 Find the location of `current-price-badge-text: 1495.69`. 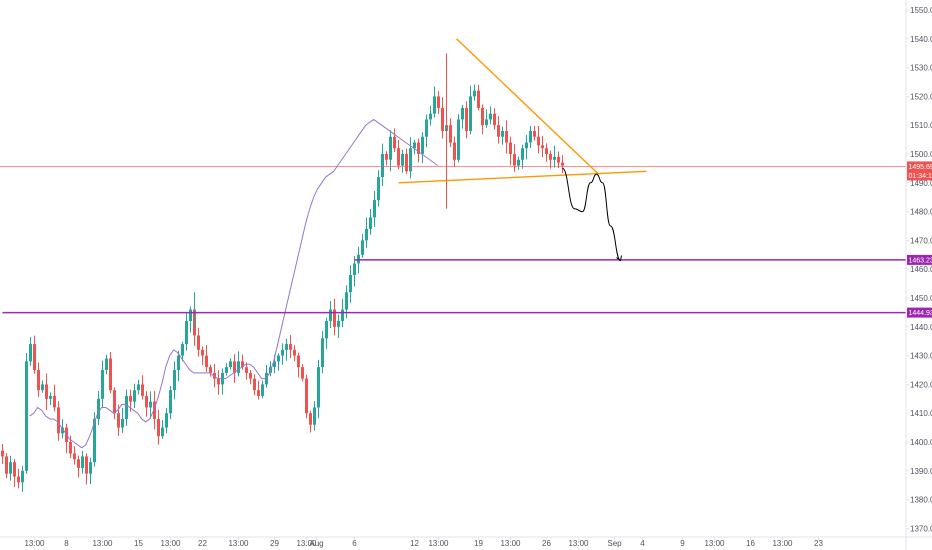

current-price-badge-text: 1495.69 is located at coordinates (920, 167).